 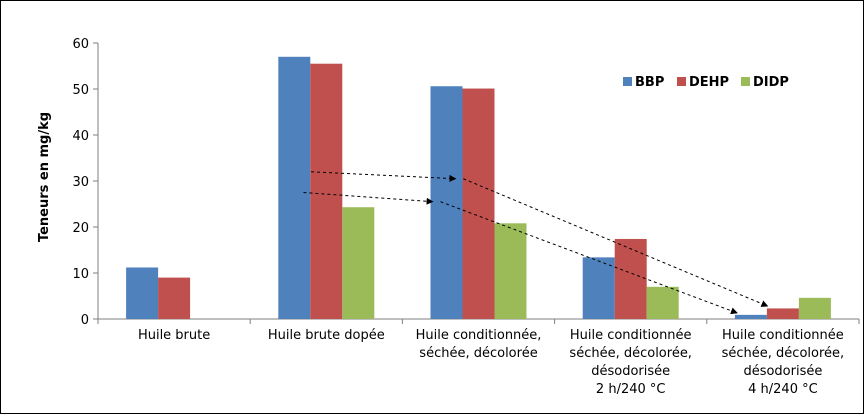 What do you see at coordinates (709, 82) in the screenshot?
I see `legend-label: DEHP` at bounding box center [709, 82].